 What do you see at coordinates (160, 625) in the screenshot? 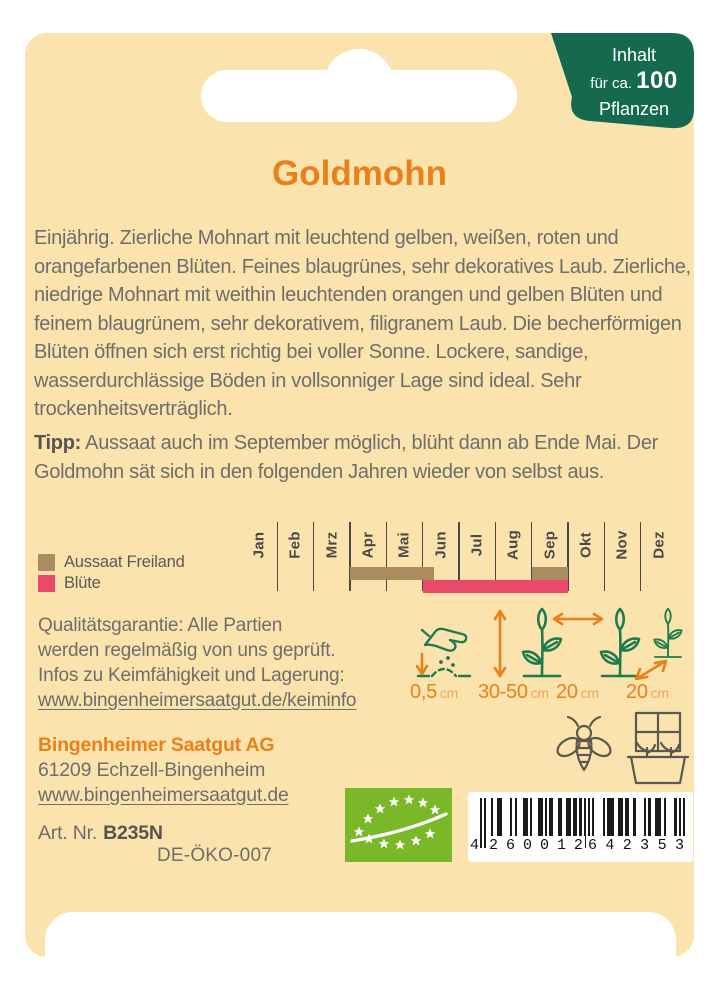
I see `quality-line: Qualitätsgarantie: Alle Partien` at bounding box center [160, 625].